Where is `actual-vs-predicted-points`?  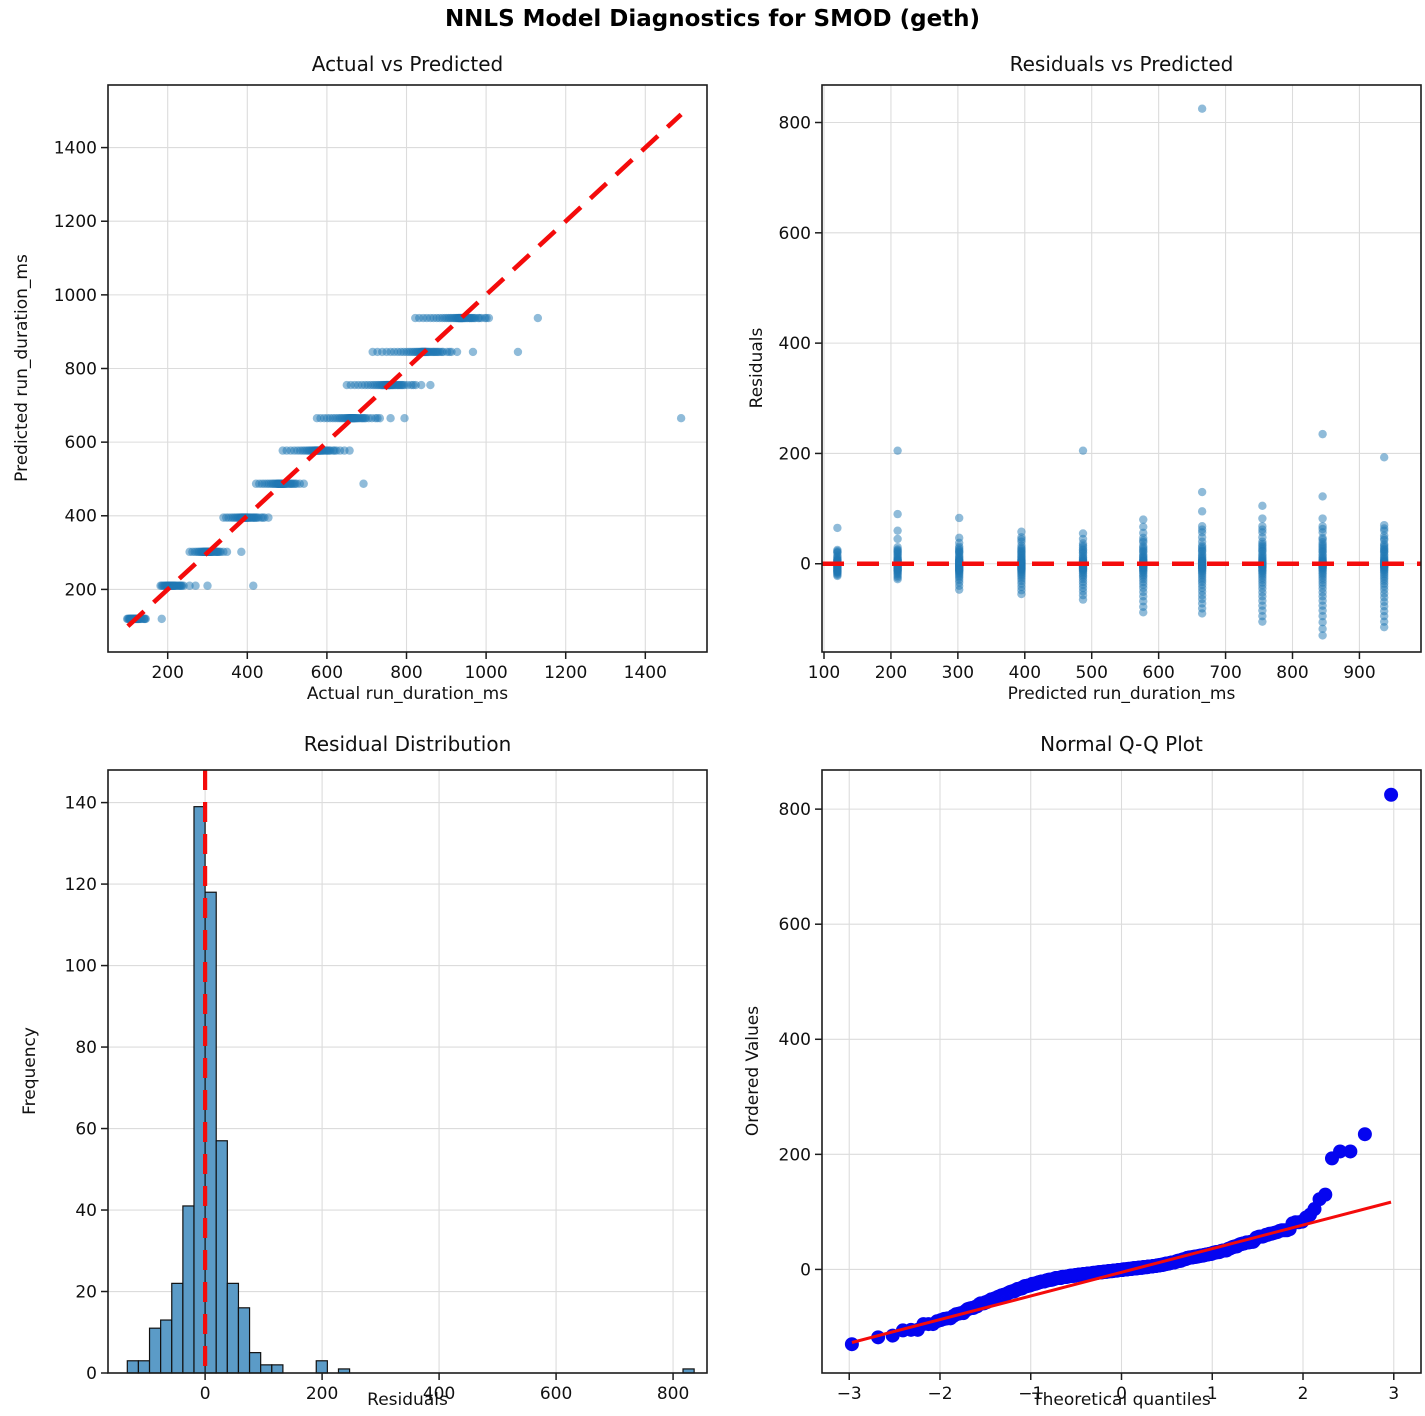
actual-vs-predicted-points is located at coordinates (404, 468).